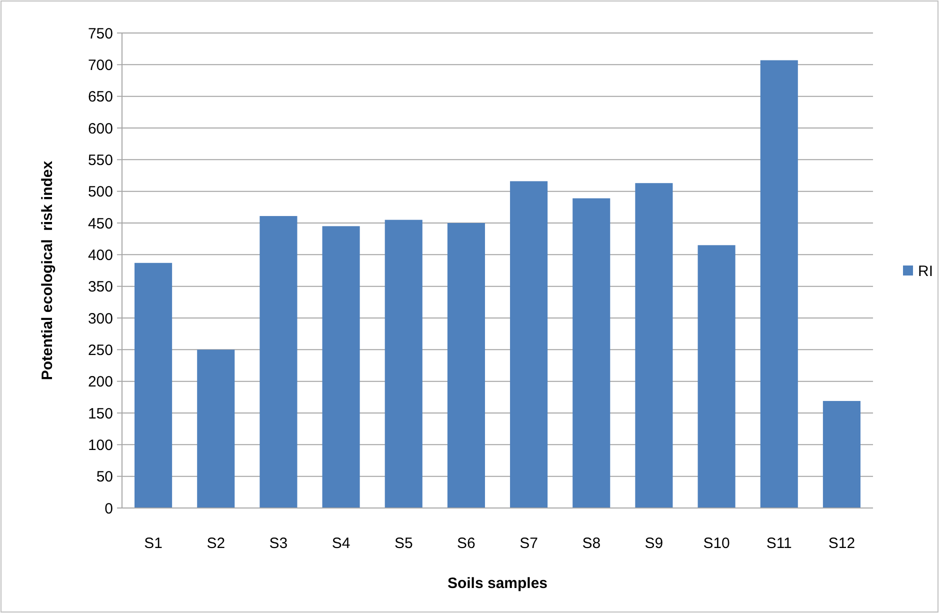 This screenshot has height=613, width=949. What do you see at coordinates (100, 445) in the screenshot?
I see `y-tick-label: 100` at bounding box center [100, 445].